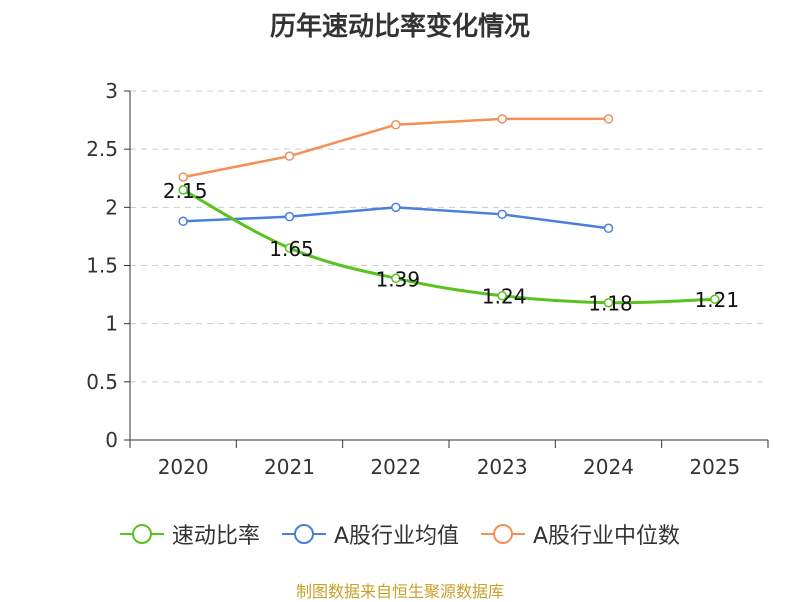 This screenshot has width=800, height=602. I want to click on y-tick-label: 3, so click(111, 91).